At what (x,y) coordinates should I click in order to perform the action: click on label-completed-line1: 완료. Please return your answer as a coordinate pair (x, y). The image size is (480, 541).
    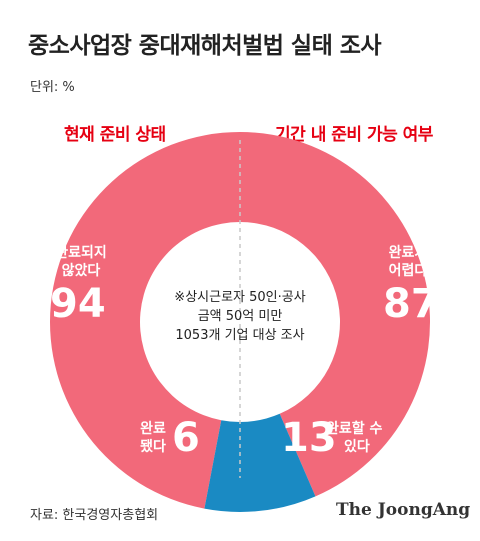
    Looking at the image, I should click on (153, 429).